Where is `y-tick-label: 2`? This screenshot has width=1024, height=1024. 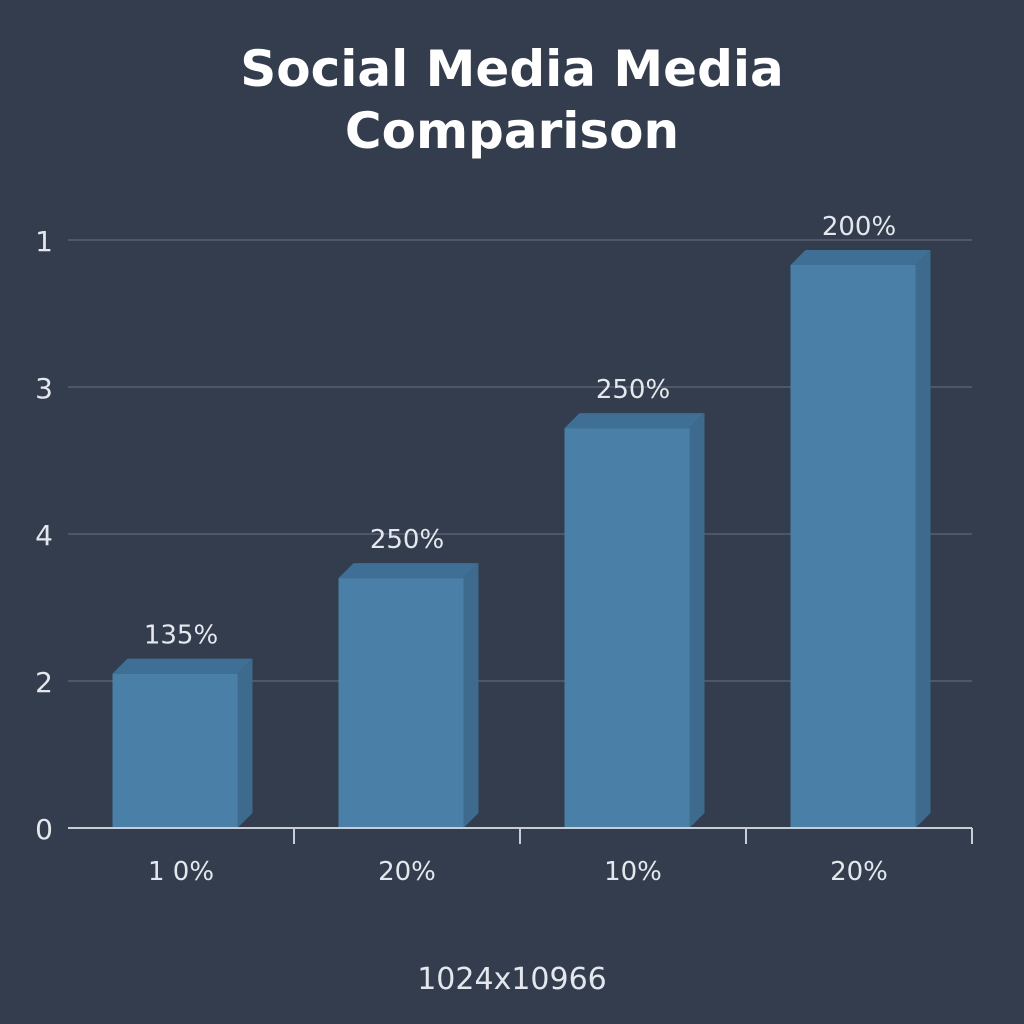 y-tick-label: 2 is located at coordinates (44, 682).